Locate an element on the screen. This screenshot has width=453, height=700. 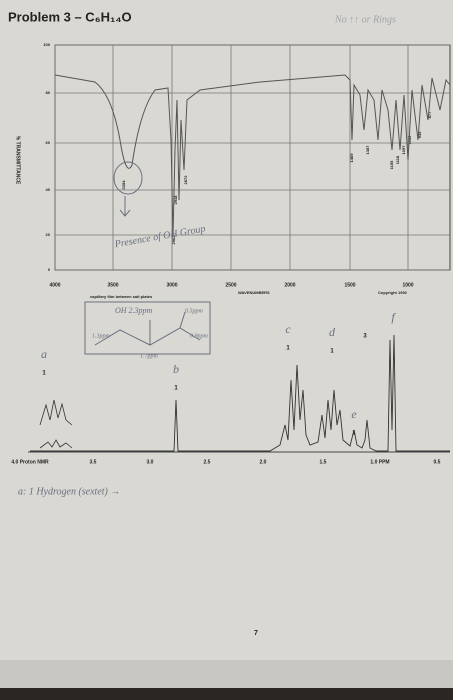
peak-letter: f is located at coordinates (393, 317).